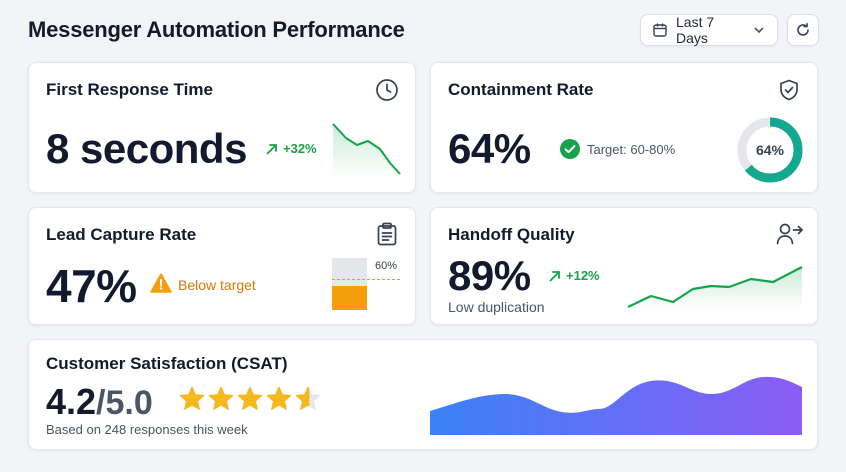 The width and height of the screenshot is (846, 472). What do you see at coordinates (521, 89) in the screenshot?
I see `containment-title: Containment Rate` at bounding box center [521, 89].